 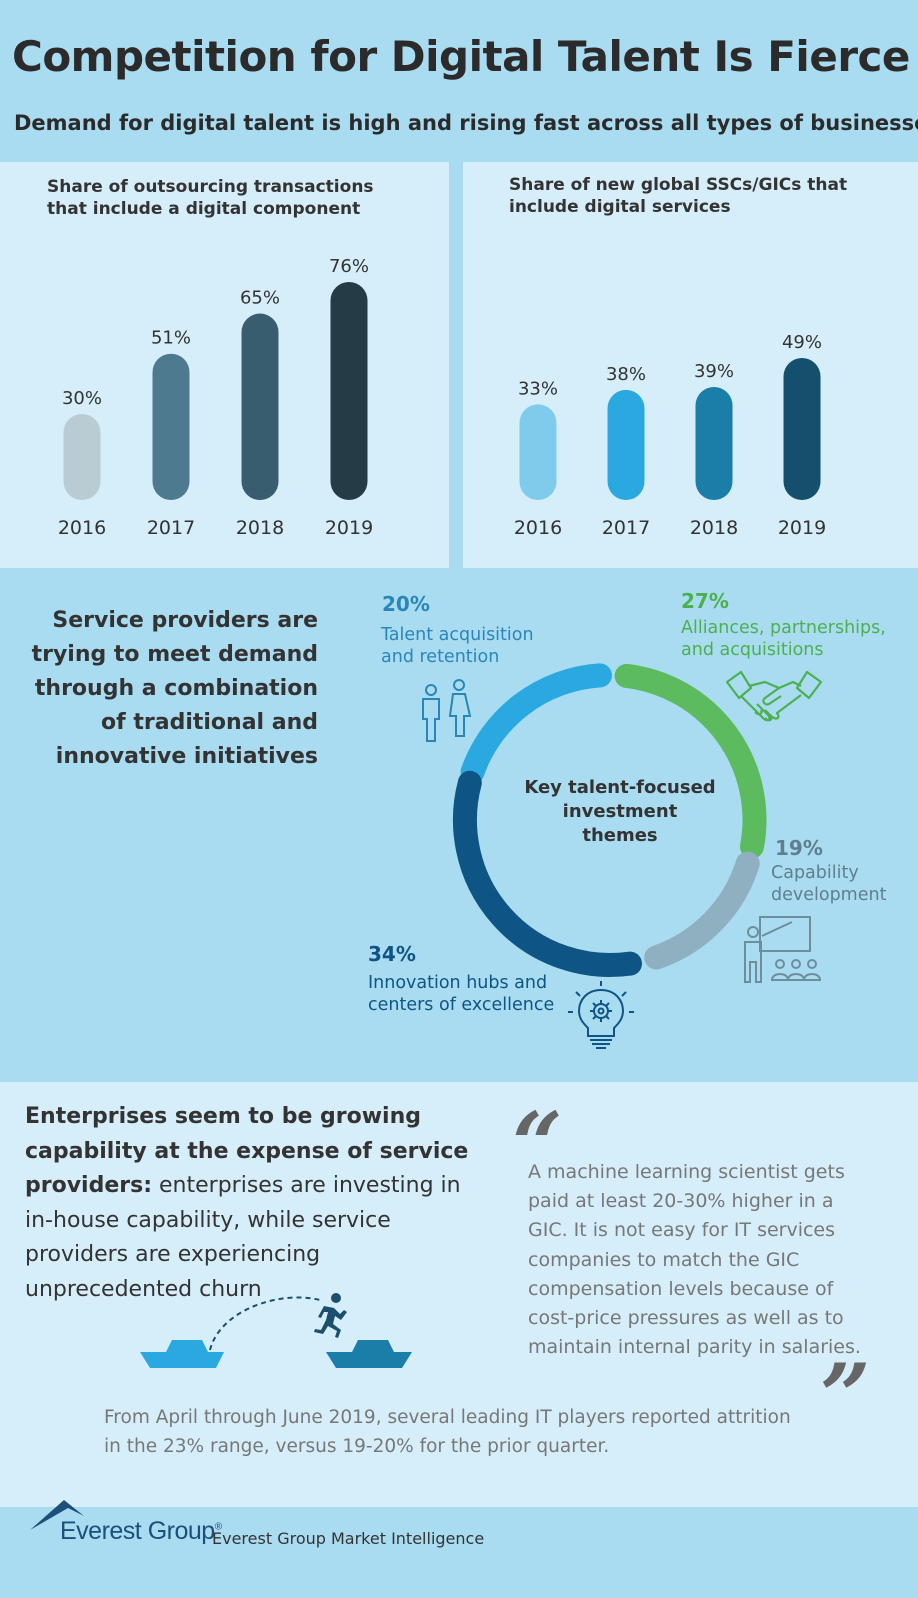 What do you see at coordinates (82, 398) in the screenshot?
I see `bar-value-label: 30%` at bounding box center [82, 398].